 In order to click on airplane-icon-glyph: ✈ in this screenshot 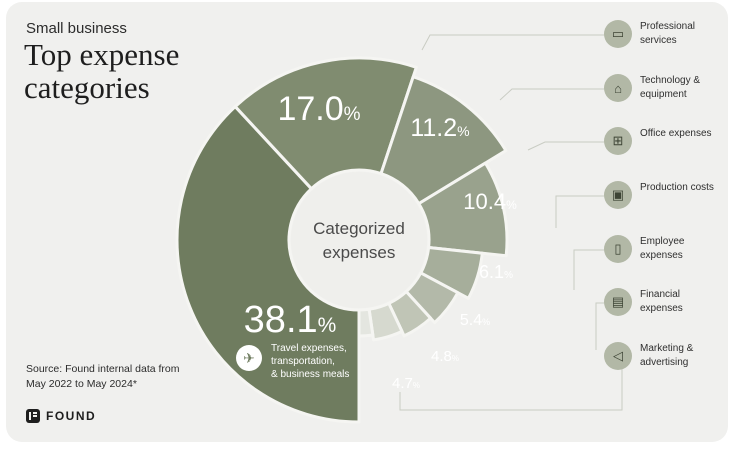, I will do `click(249, 359)`.